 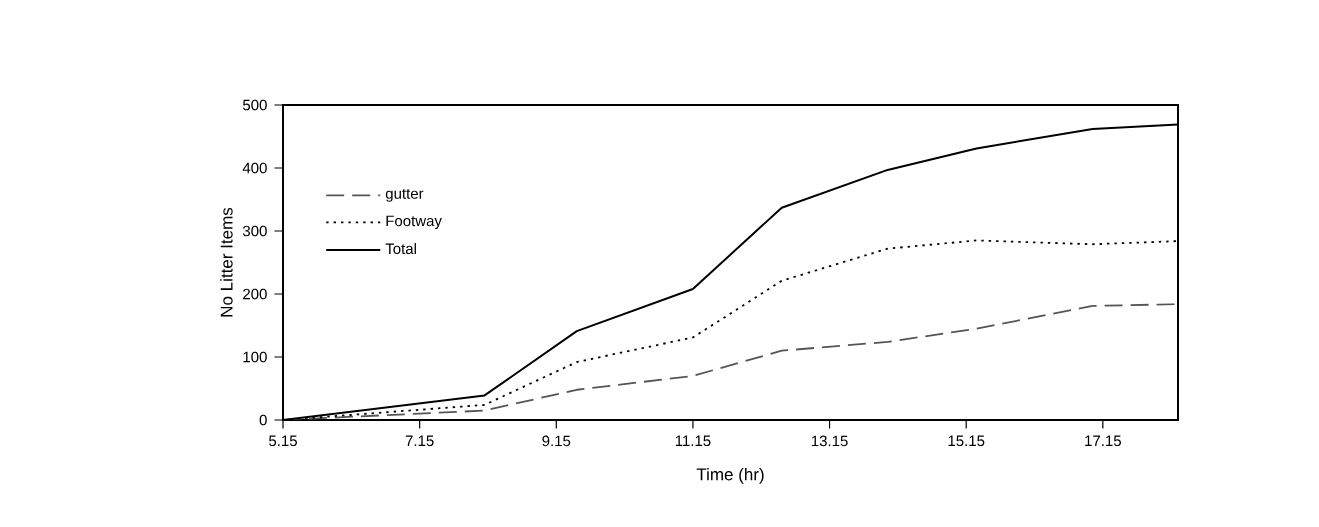 I want to click on x-tick-label: 17.15, so click(x=1103, y=441).